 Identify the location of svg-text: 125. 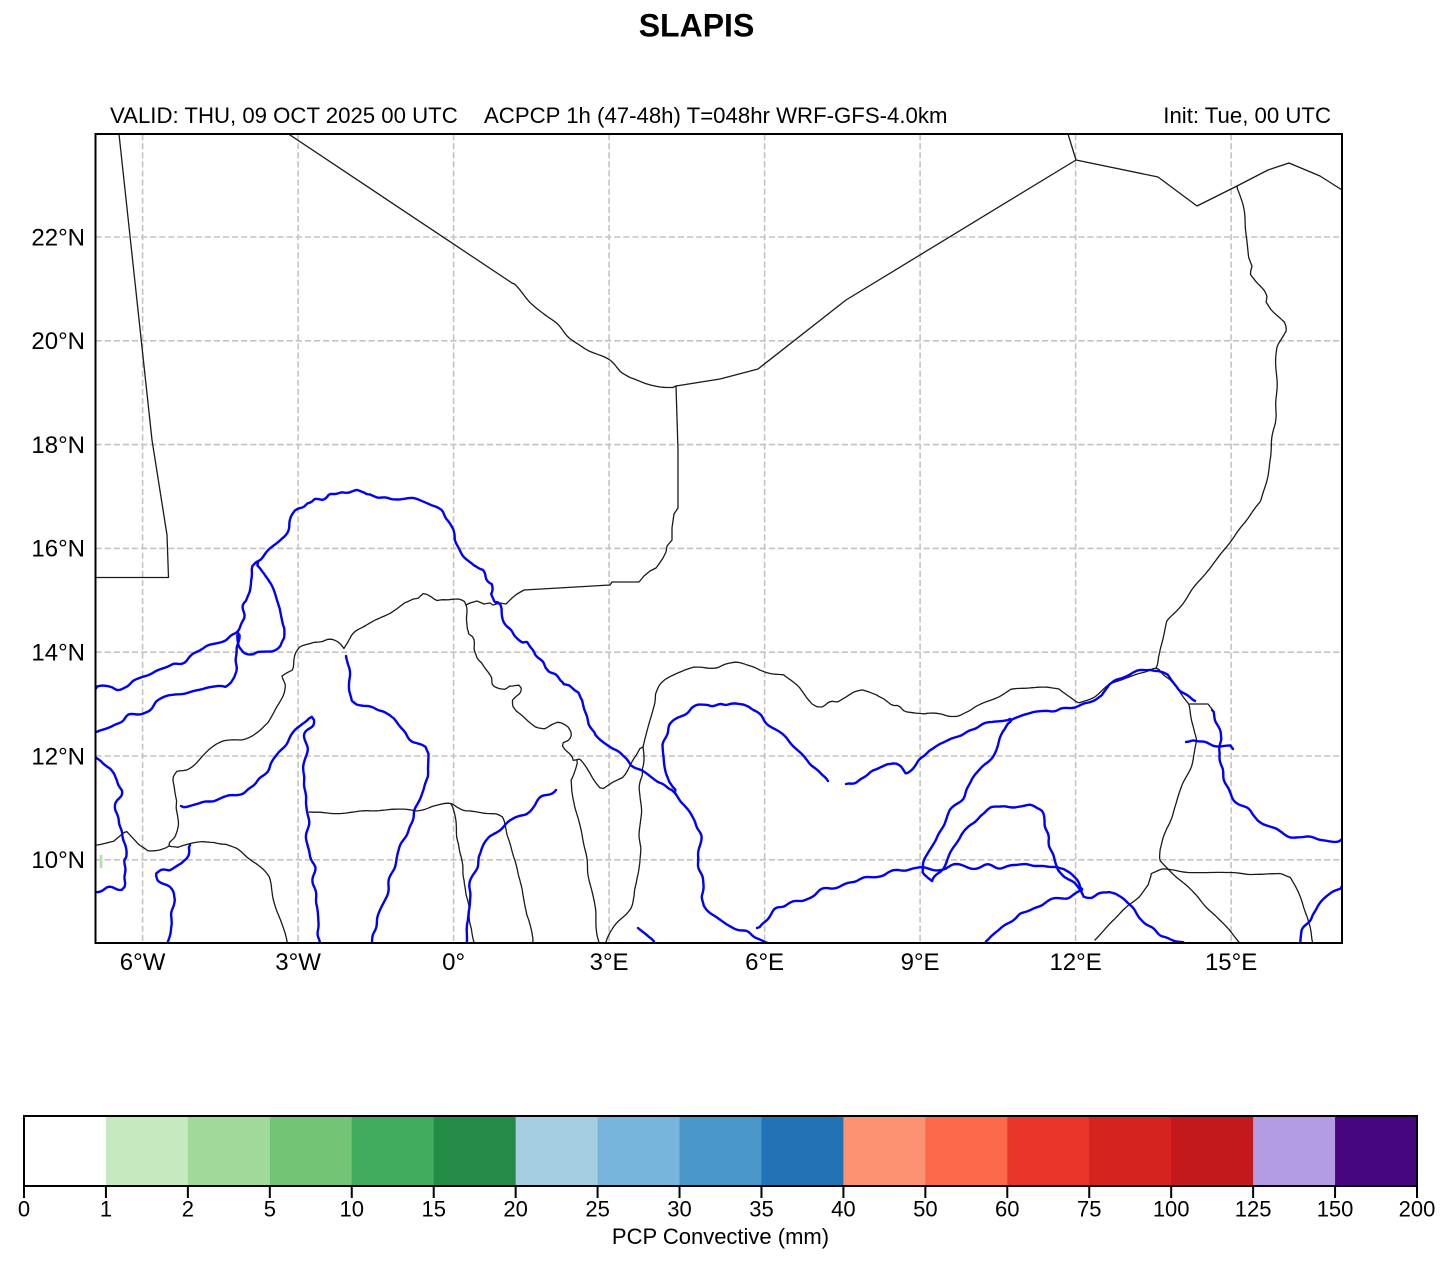
(1253, 1209).